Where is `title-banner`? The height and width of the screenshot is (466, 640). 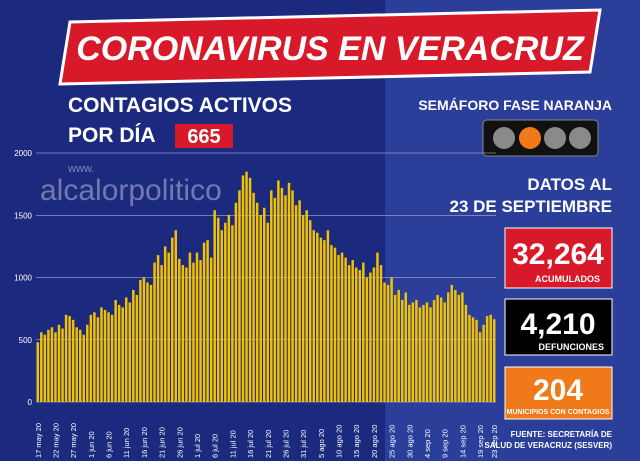
title-banner is located at coordinates (330, 47).